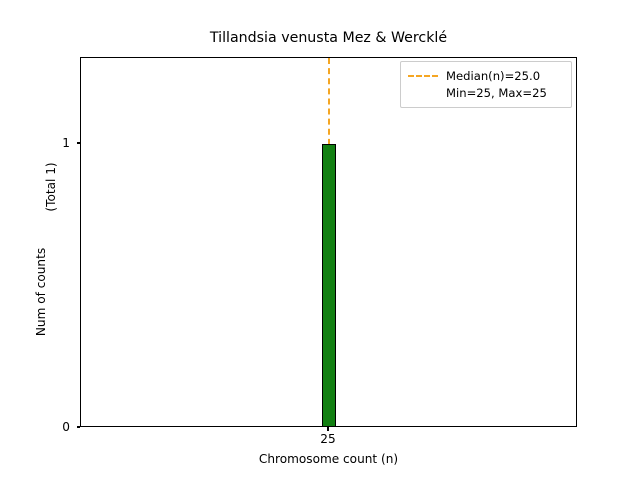 Image resolution: width=640 pixels, height=480 pixels. Describe the element at coordinates (328, 439) in the screenshot. I see `xtick-label-25: 25` at that location.